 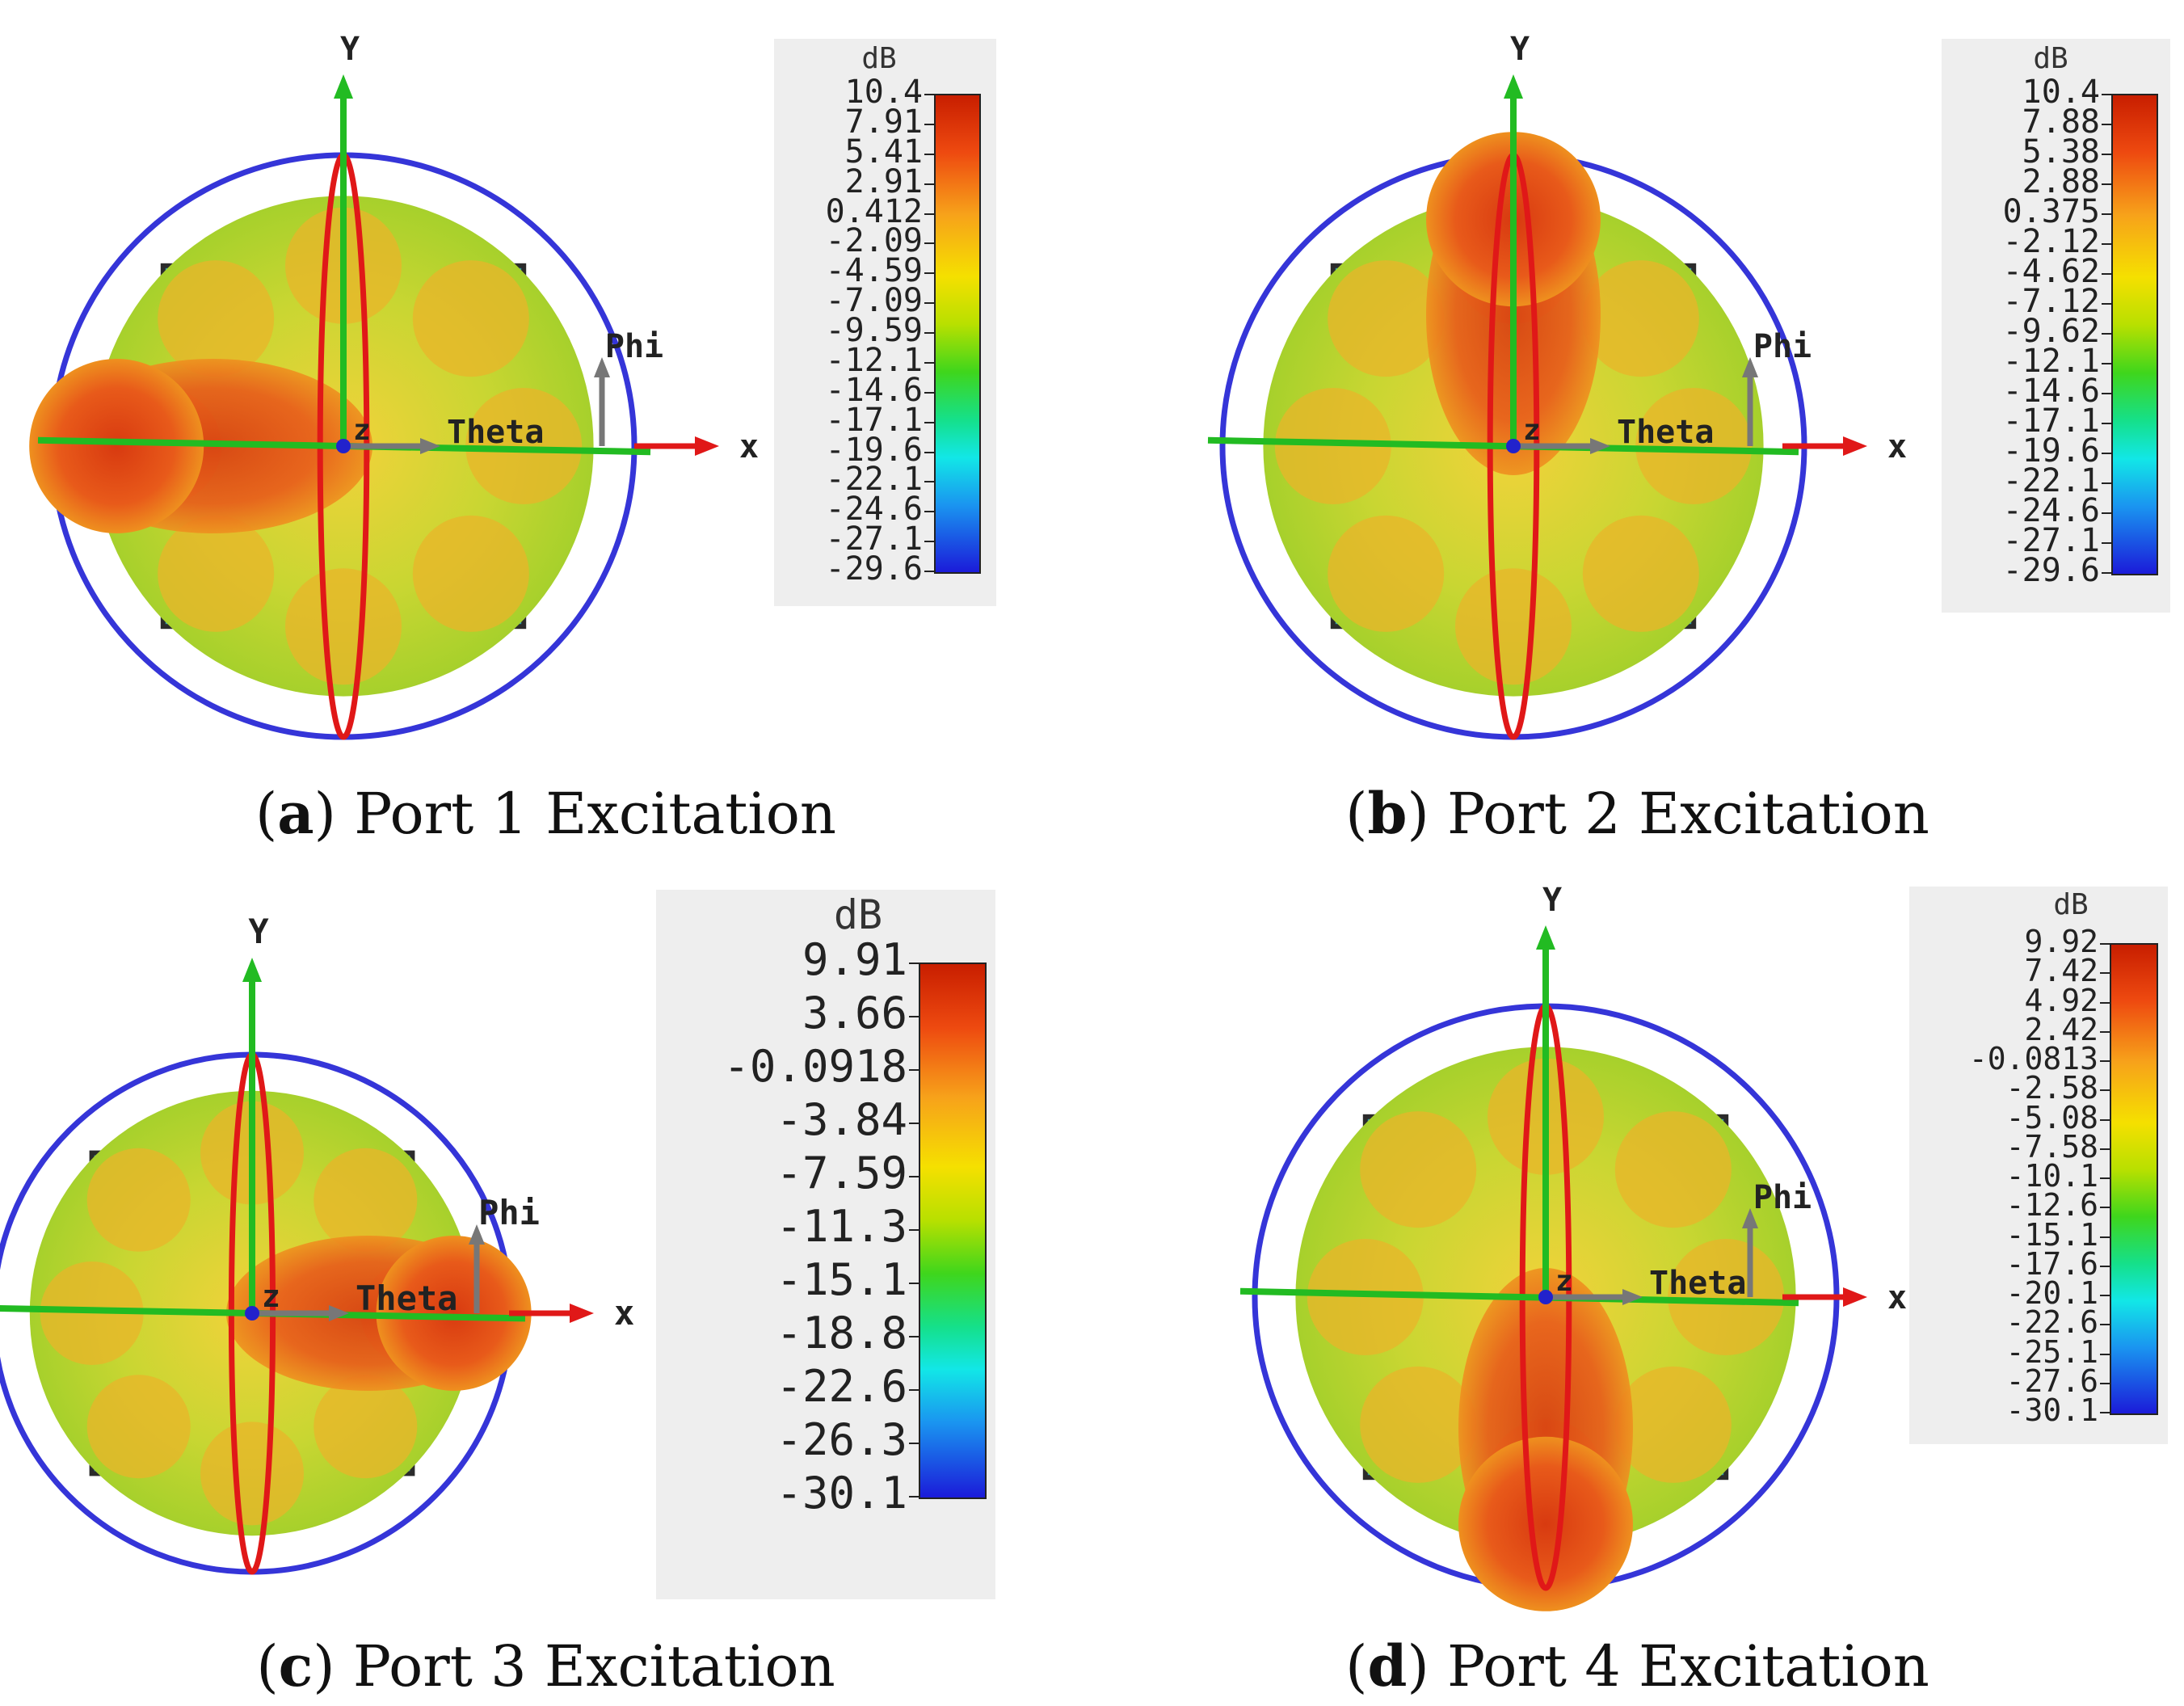 I want to click on colorbar-tick-label: -19.6, so click(x=2051, y=451).